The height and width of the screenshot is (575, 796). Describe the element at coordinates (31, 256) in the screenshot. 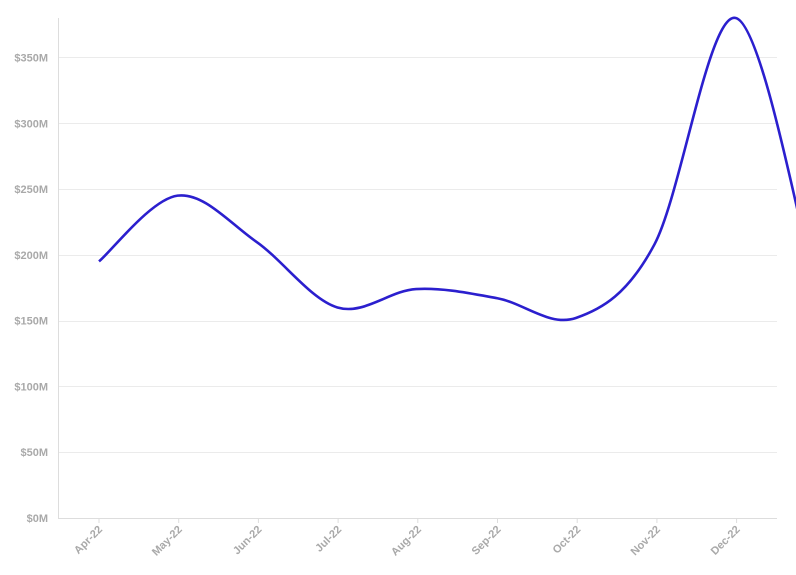

I see `y-tick-label: $200M` at that location.